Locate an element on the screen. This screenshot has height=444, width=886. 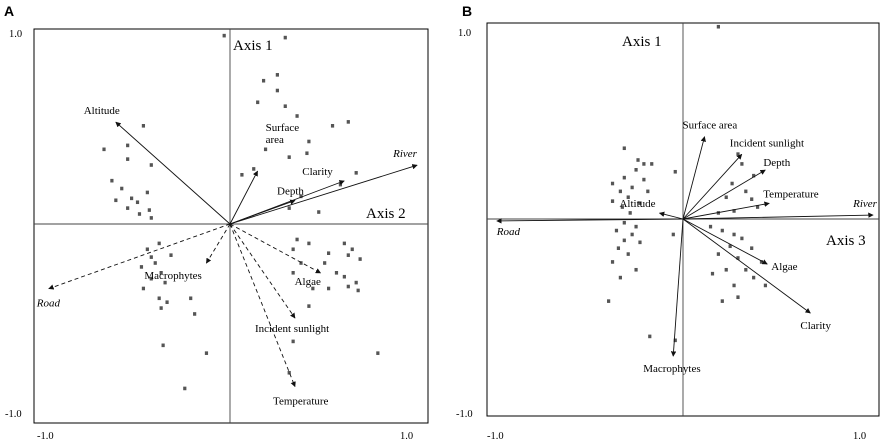
panel-a-vector-label-temperature: Temperature is located at coordinates (301, 402).